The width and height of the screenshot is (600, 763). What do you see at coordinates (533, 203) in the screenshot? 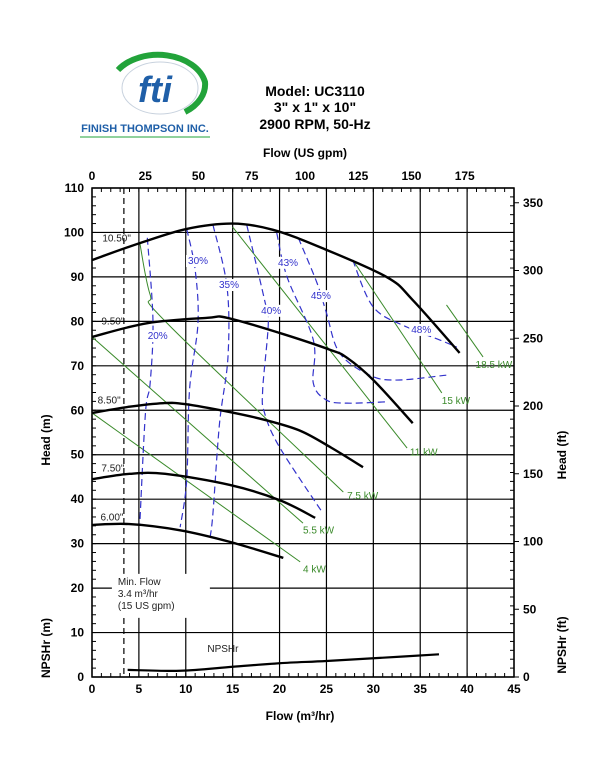
I see `y2-tick-label: 350` at bounding box center [533, 203].